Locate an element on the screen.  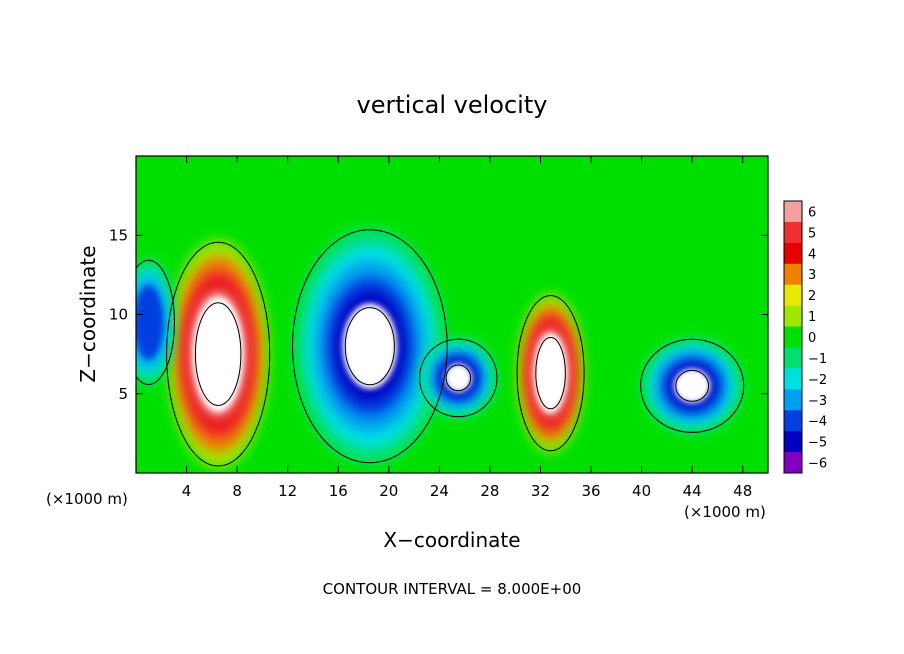
colorbar-label: −5 is located at coordinates (817, 443).